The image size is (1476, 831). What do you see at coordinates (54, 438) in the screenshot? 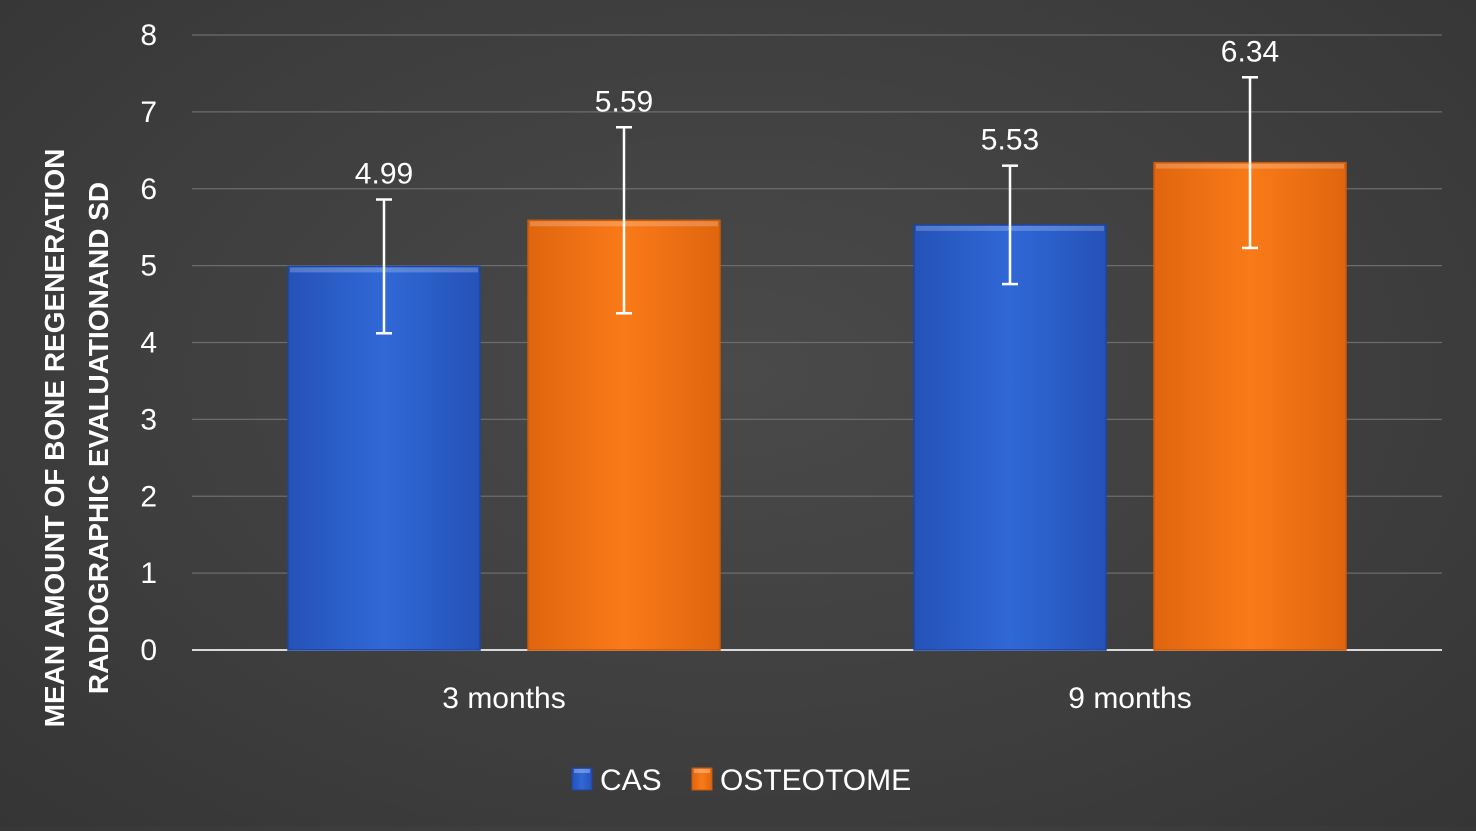
I see `y-axis-title-line: MEAN AMOUNT OF BONE REGENERATION` at bounding box center [54, 438].